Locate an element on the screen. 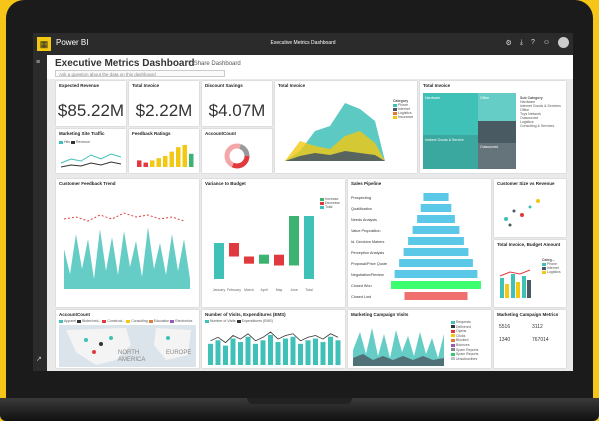  scatter-chart is located at coordinates (522, 213).